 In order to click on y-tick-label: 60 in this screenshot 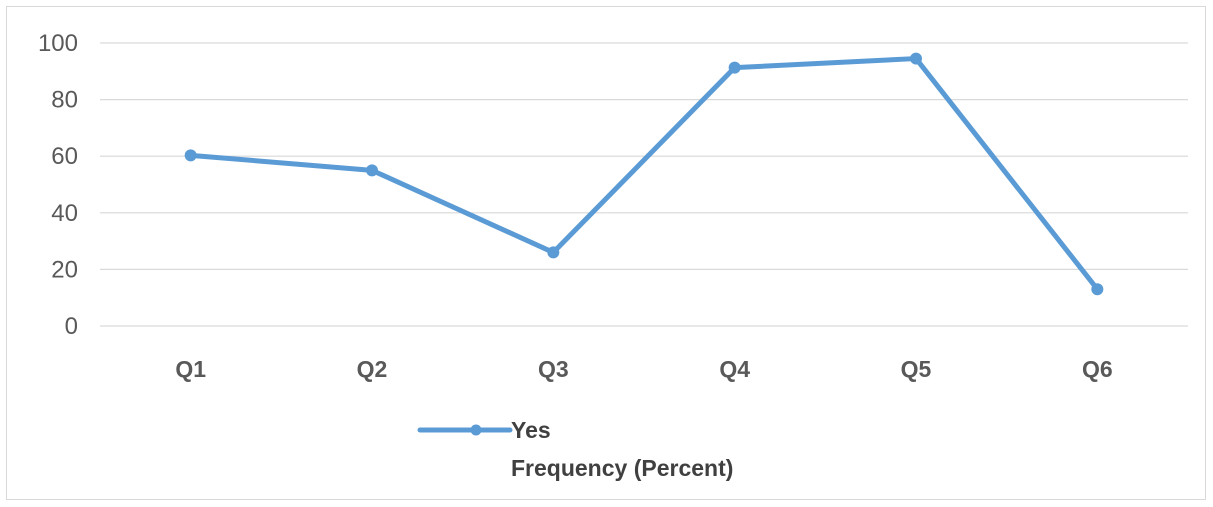, I will do `click(64, 156)`.